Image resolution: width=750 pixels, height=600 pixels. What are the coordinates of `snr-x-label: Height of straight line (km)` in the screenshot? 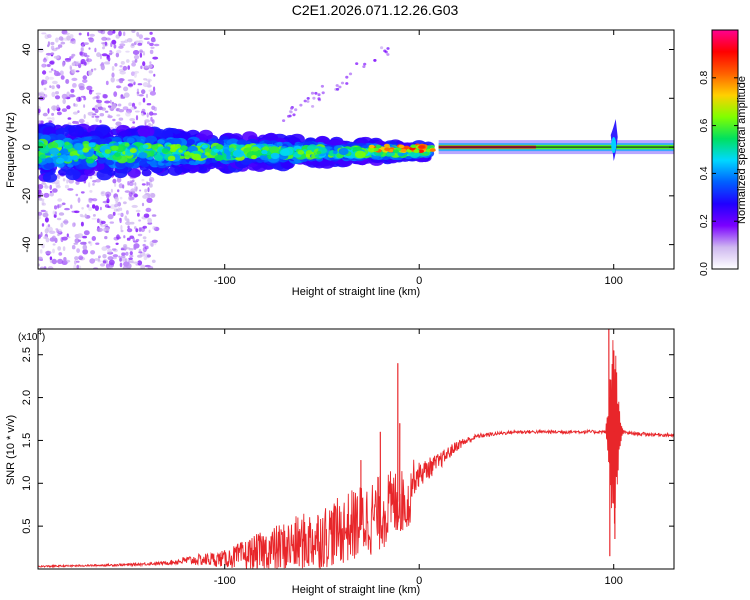 It's located at (356, 590).